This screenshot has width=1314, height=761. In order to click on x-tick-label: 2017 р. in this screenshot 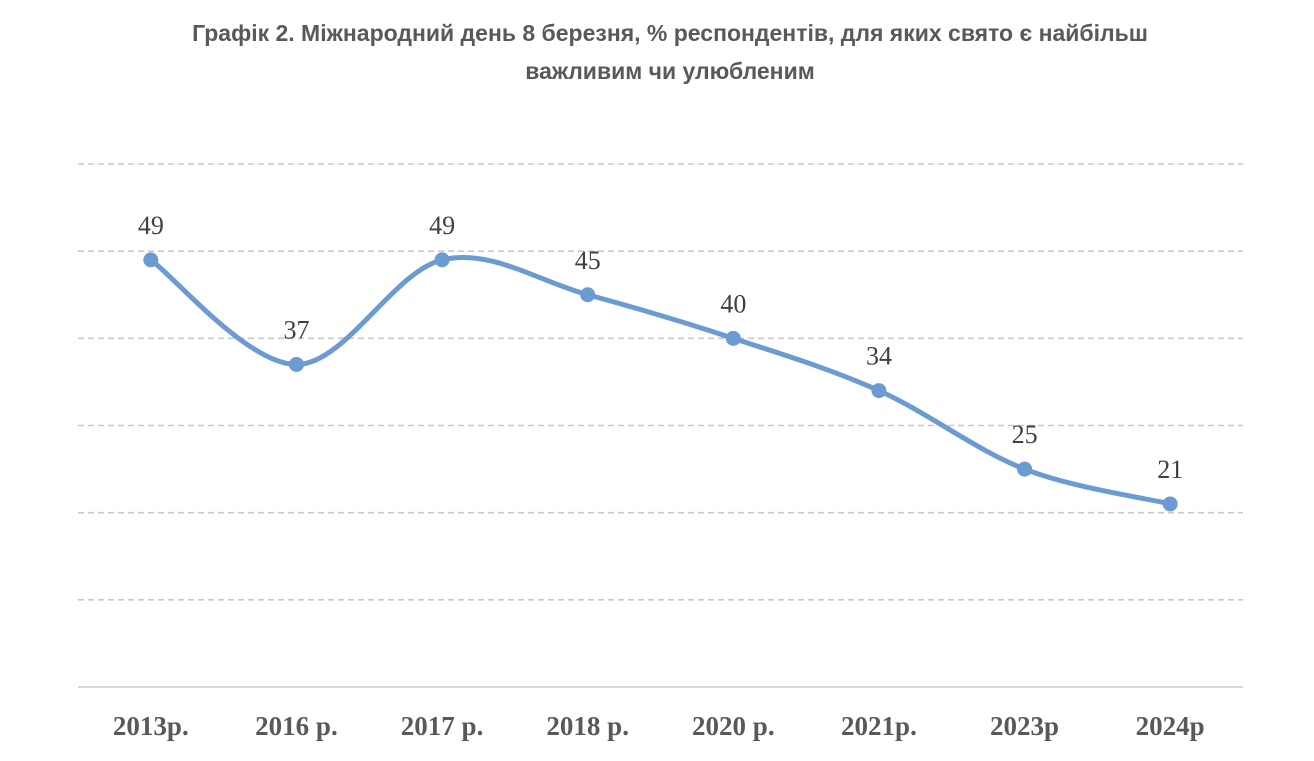, I will do `click(442, 726)`.